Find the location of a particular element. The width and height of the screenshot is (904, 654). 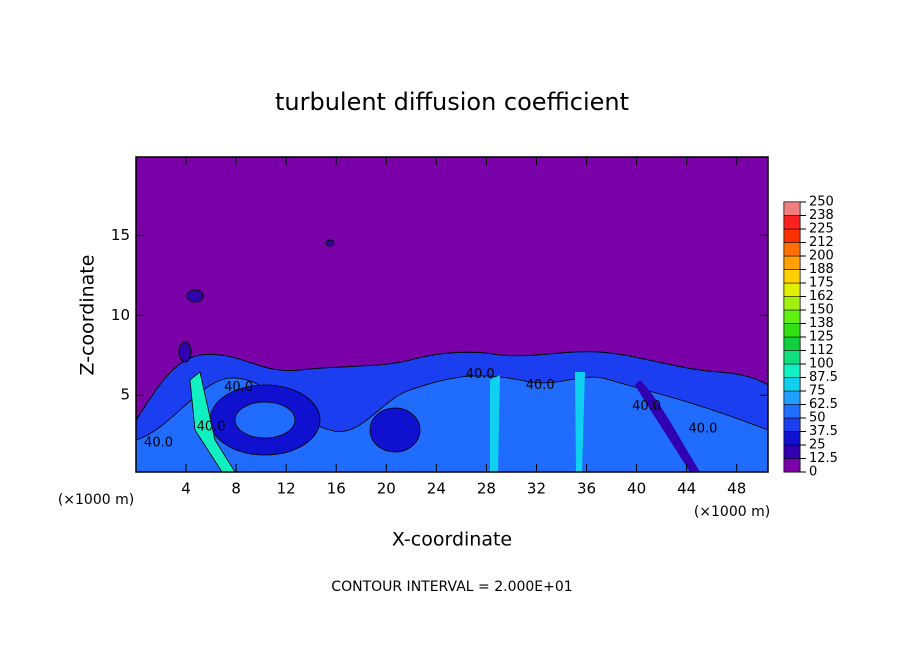

x-tick-label: 32 is located at coordinates (536, 489).